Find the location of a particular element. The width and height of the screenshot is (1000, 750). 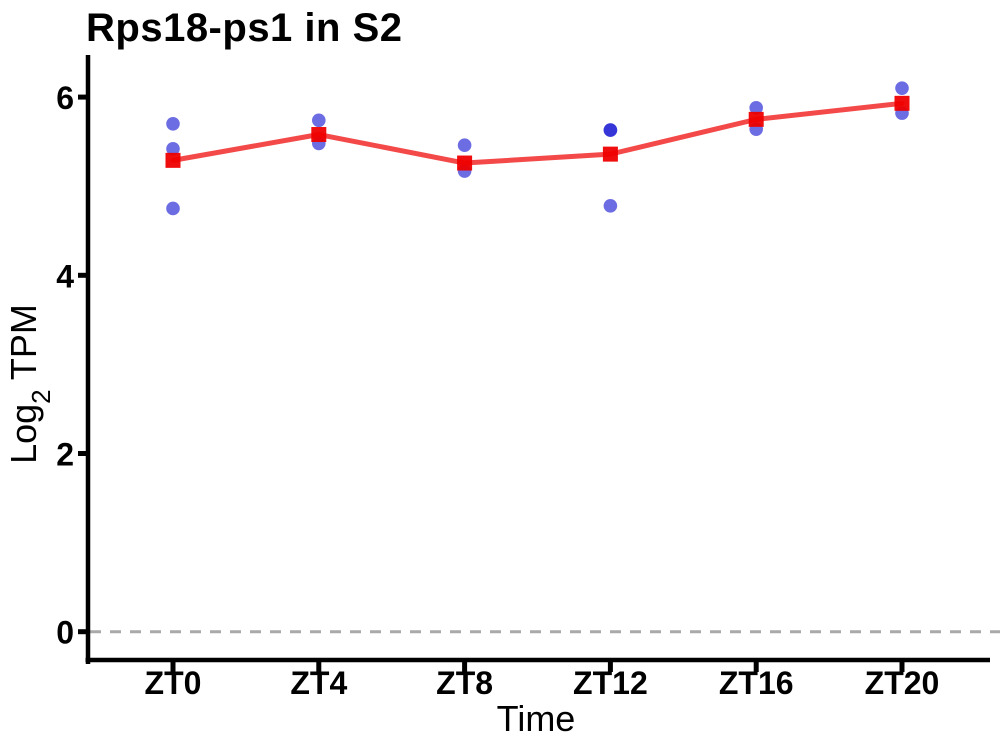

x-tick-label: ZT20 is located at coordinates (902, 683).